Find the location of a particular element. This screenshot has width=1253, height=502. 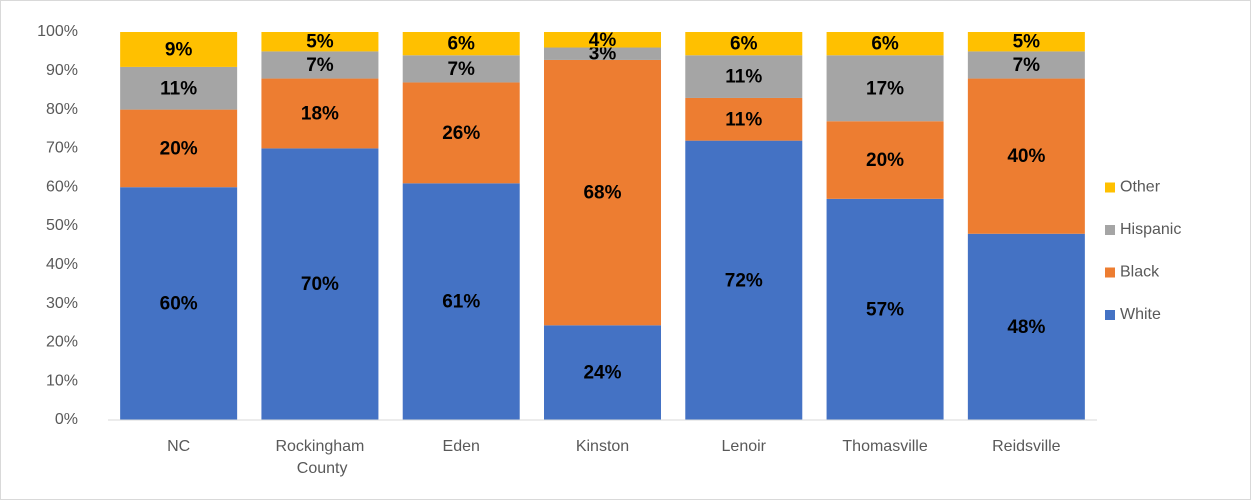

legend-label: Hispanic is located at coordinates (1150, 229).